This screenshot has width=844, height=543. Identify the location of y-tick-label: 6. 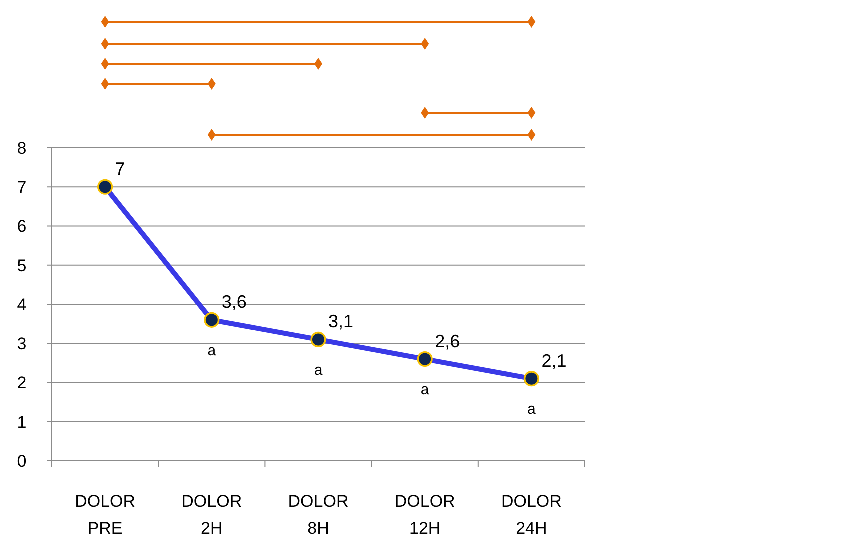
(22, 226).